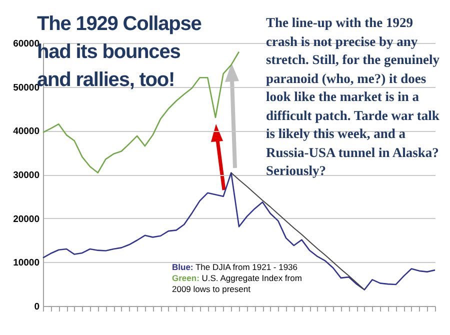 The width and height of the screenshot is (450, 335). I want to click on annotation: Blue: The DJIA from 1921 - 1936, so click(235, 267).